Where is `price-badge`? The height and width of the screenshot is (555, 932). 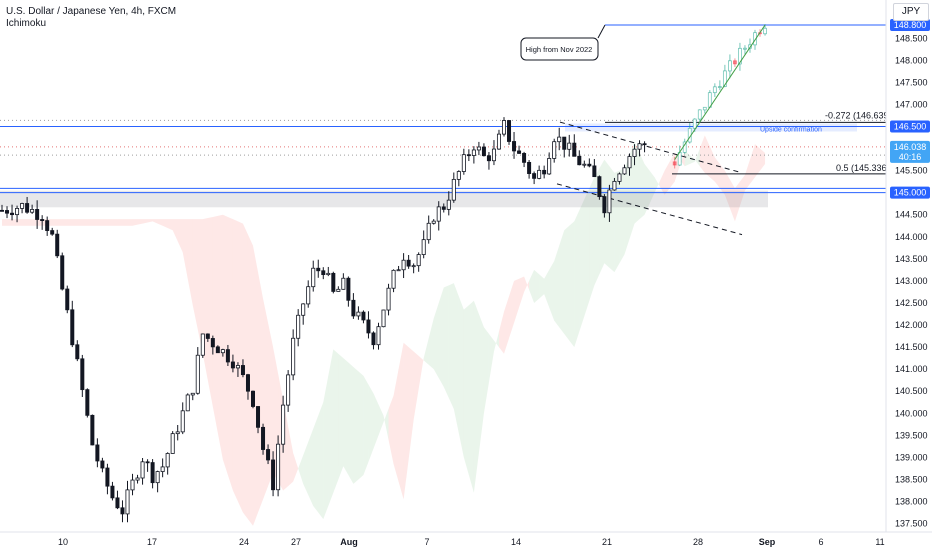
price-badge is located at coordinates (910, 151).